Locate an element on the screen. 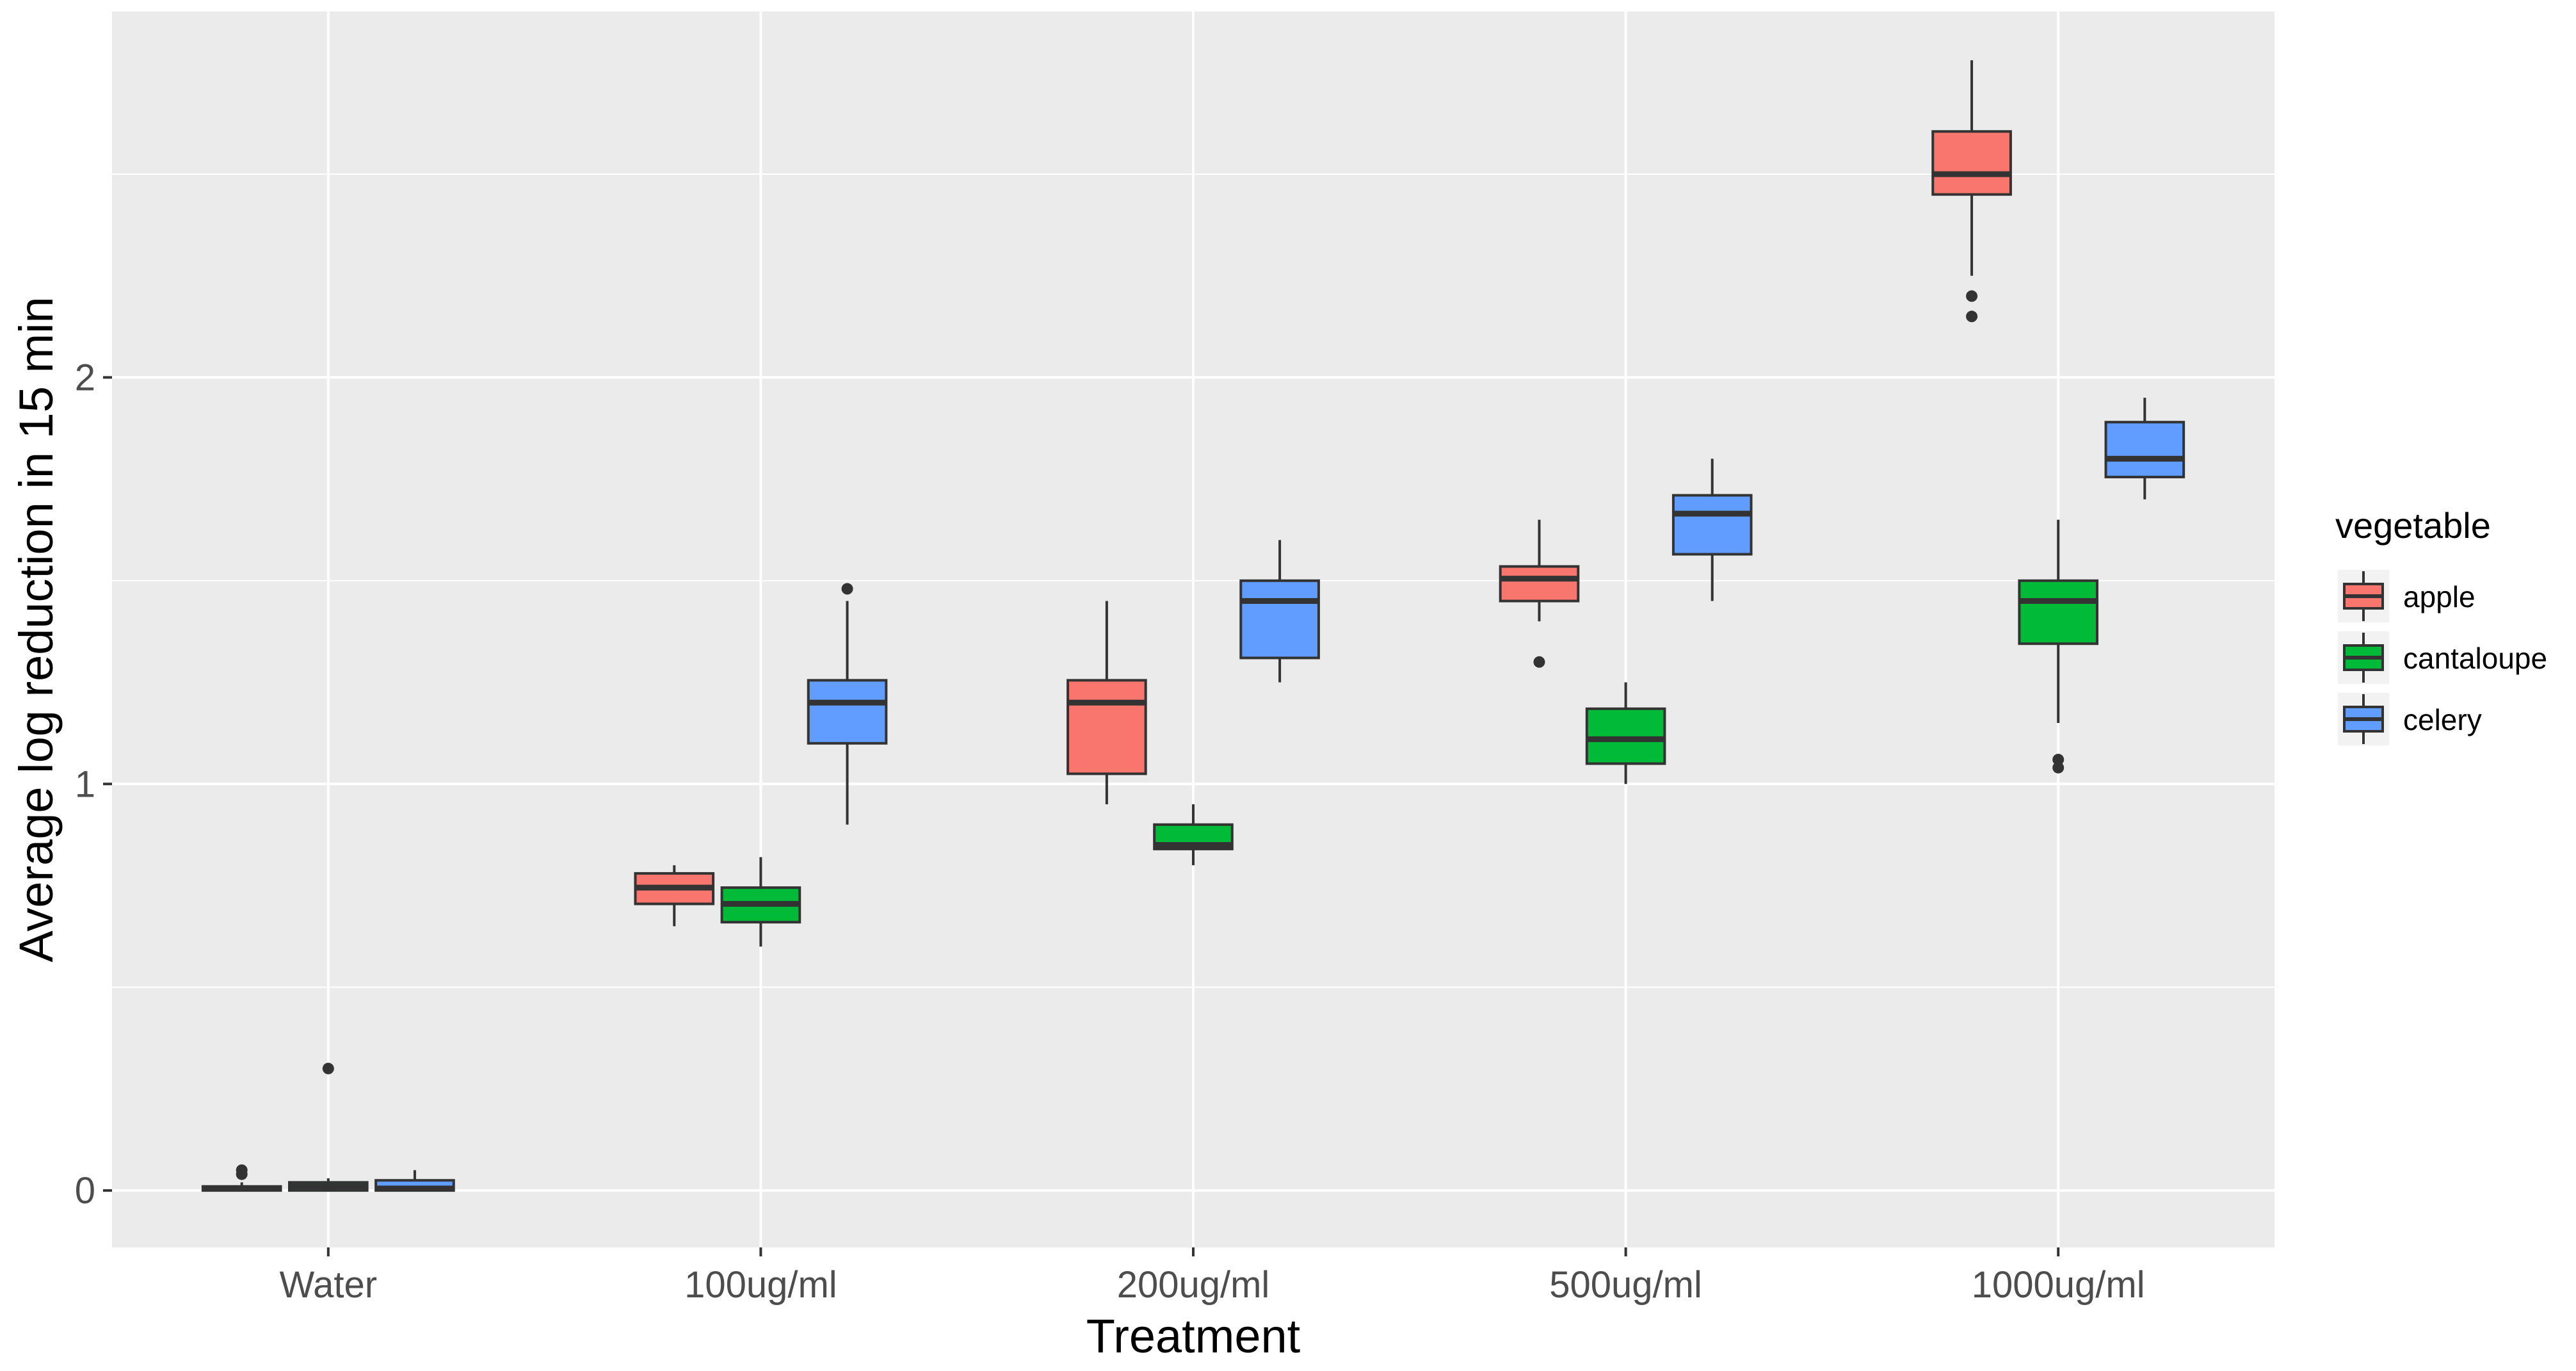 The height and width of the screenshot is (1371, 2576). x-tick-label: Water is located at coordinates (329, 1285).